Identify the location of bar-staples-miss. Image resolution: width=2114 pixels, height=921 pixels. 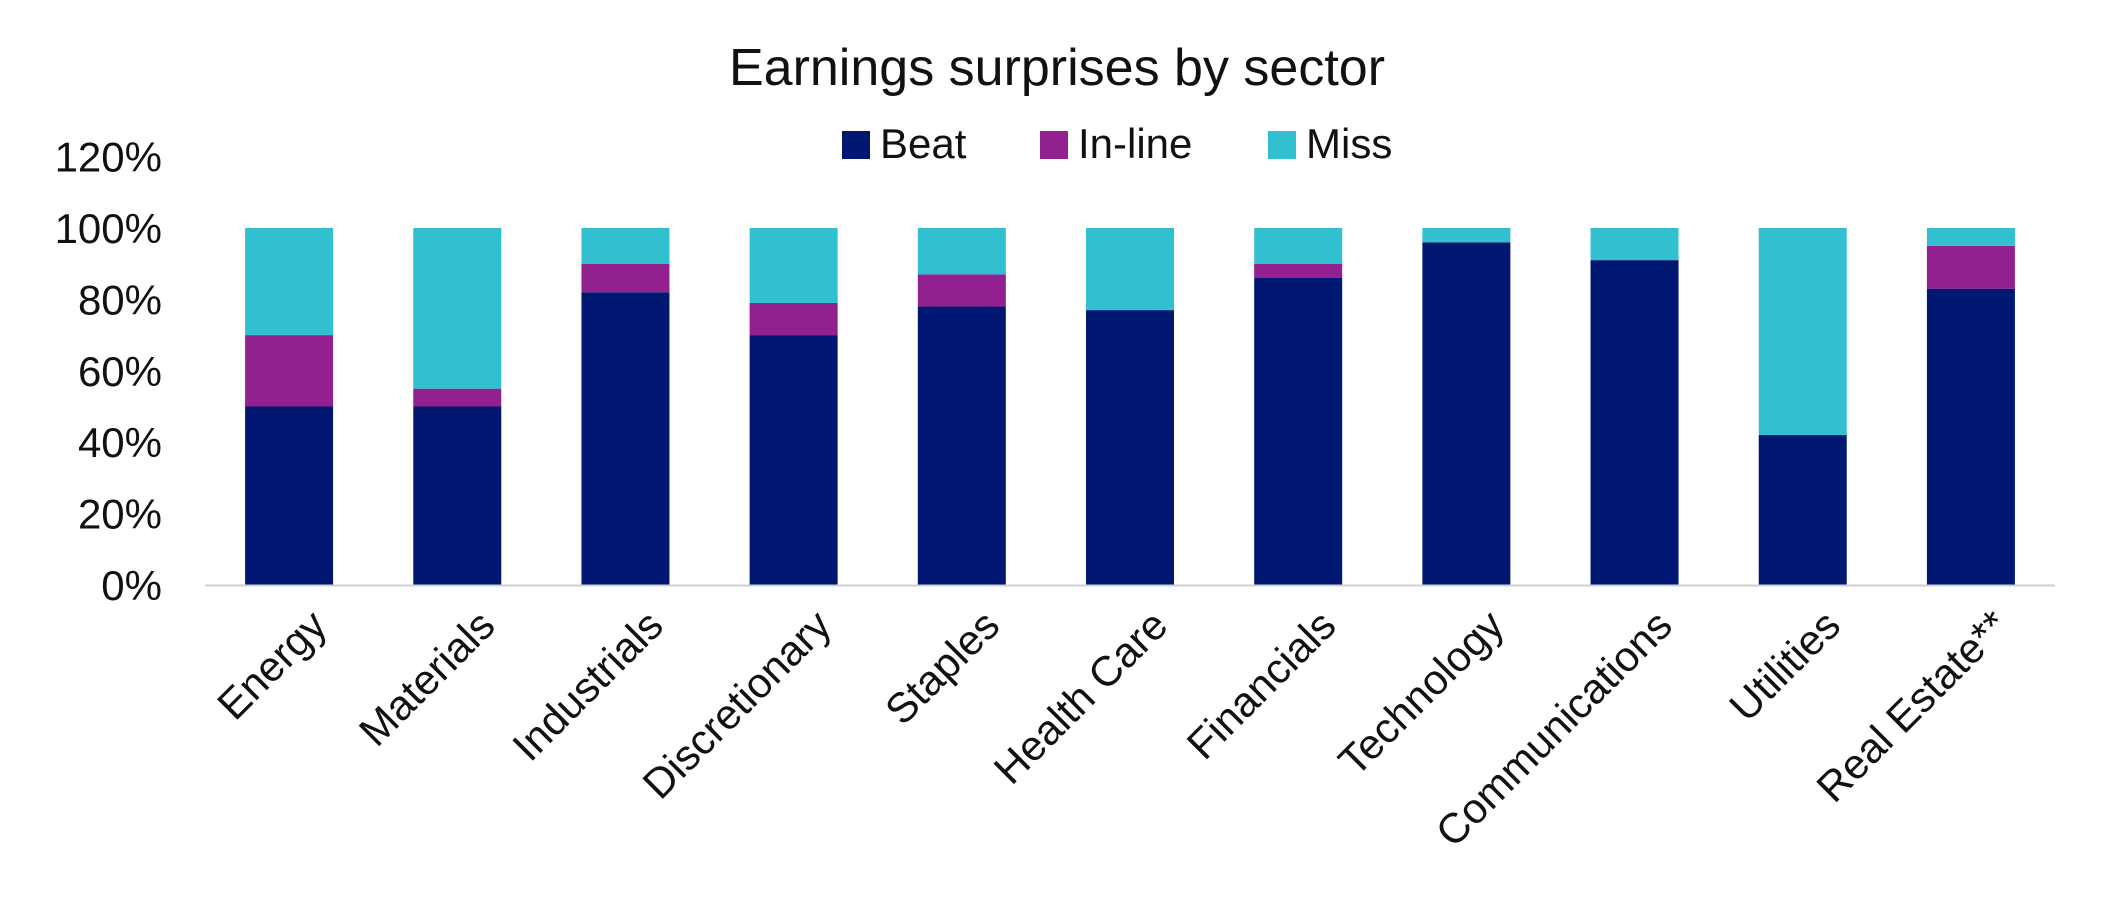
(961, 251).